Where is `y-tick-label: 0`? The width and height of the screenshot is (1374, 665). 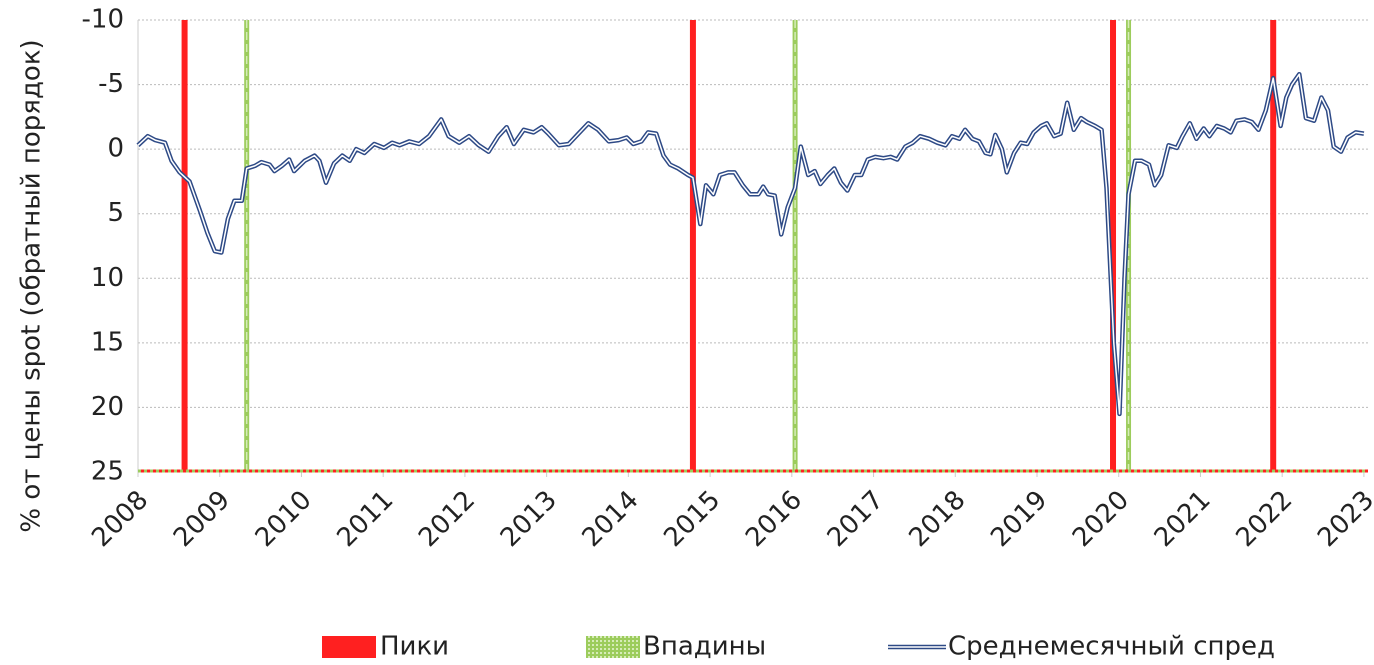
y-tick-label: 0 is located at coordinates (115, 149).